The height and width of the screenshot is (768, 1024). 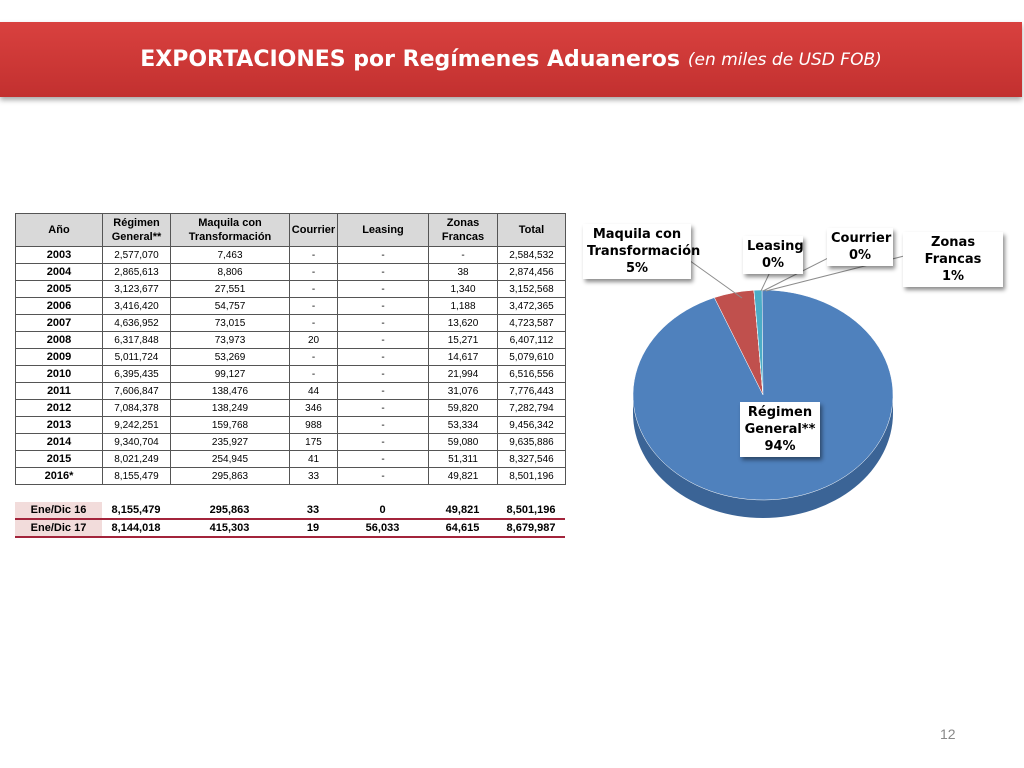 What do you see at coordinates (861, 238) in the screenshot?
I see `pie-label-name: Courrier` at bounding box center [861, 238].